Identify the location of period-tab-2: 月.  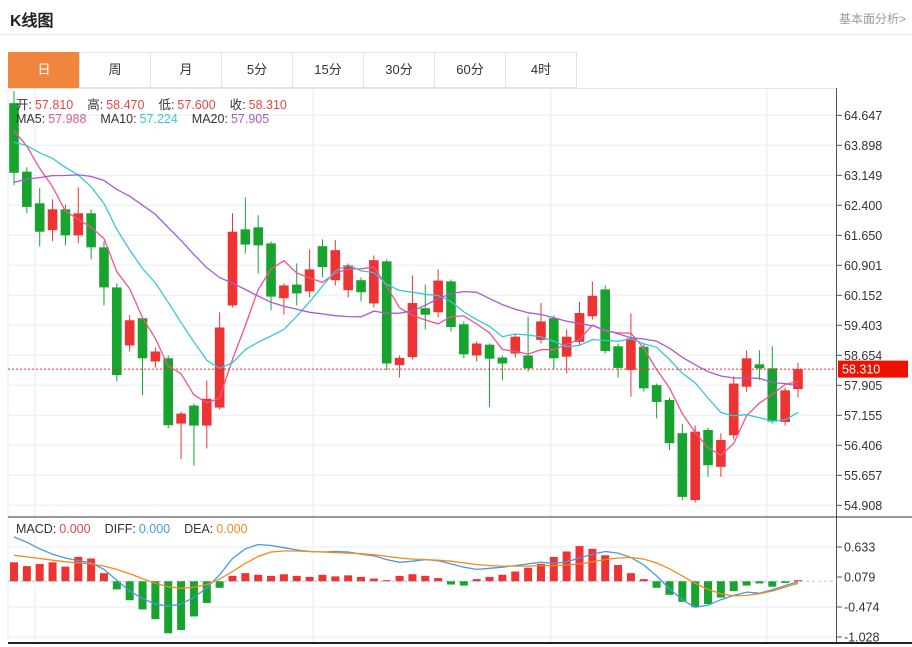
(186, 70).